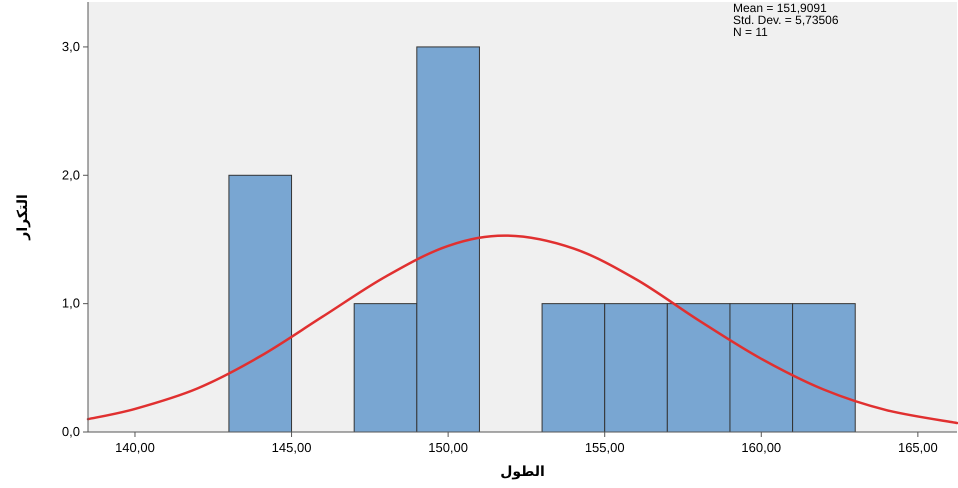  I want to click on y-tick-label: 0,0, so click(71, 431).